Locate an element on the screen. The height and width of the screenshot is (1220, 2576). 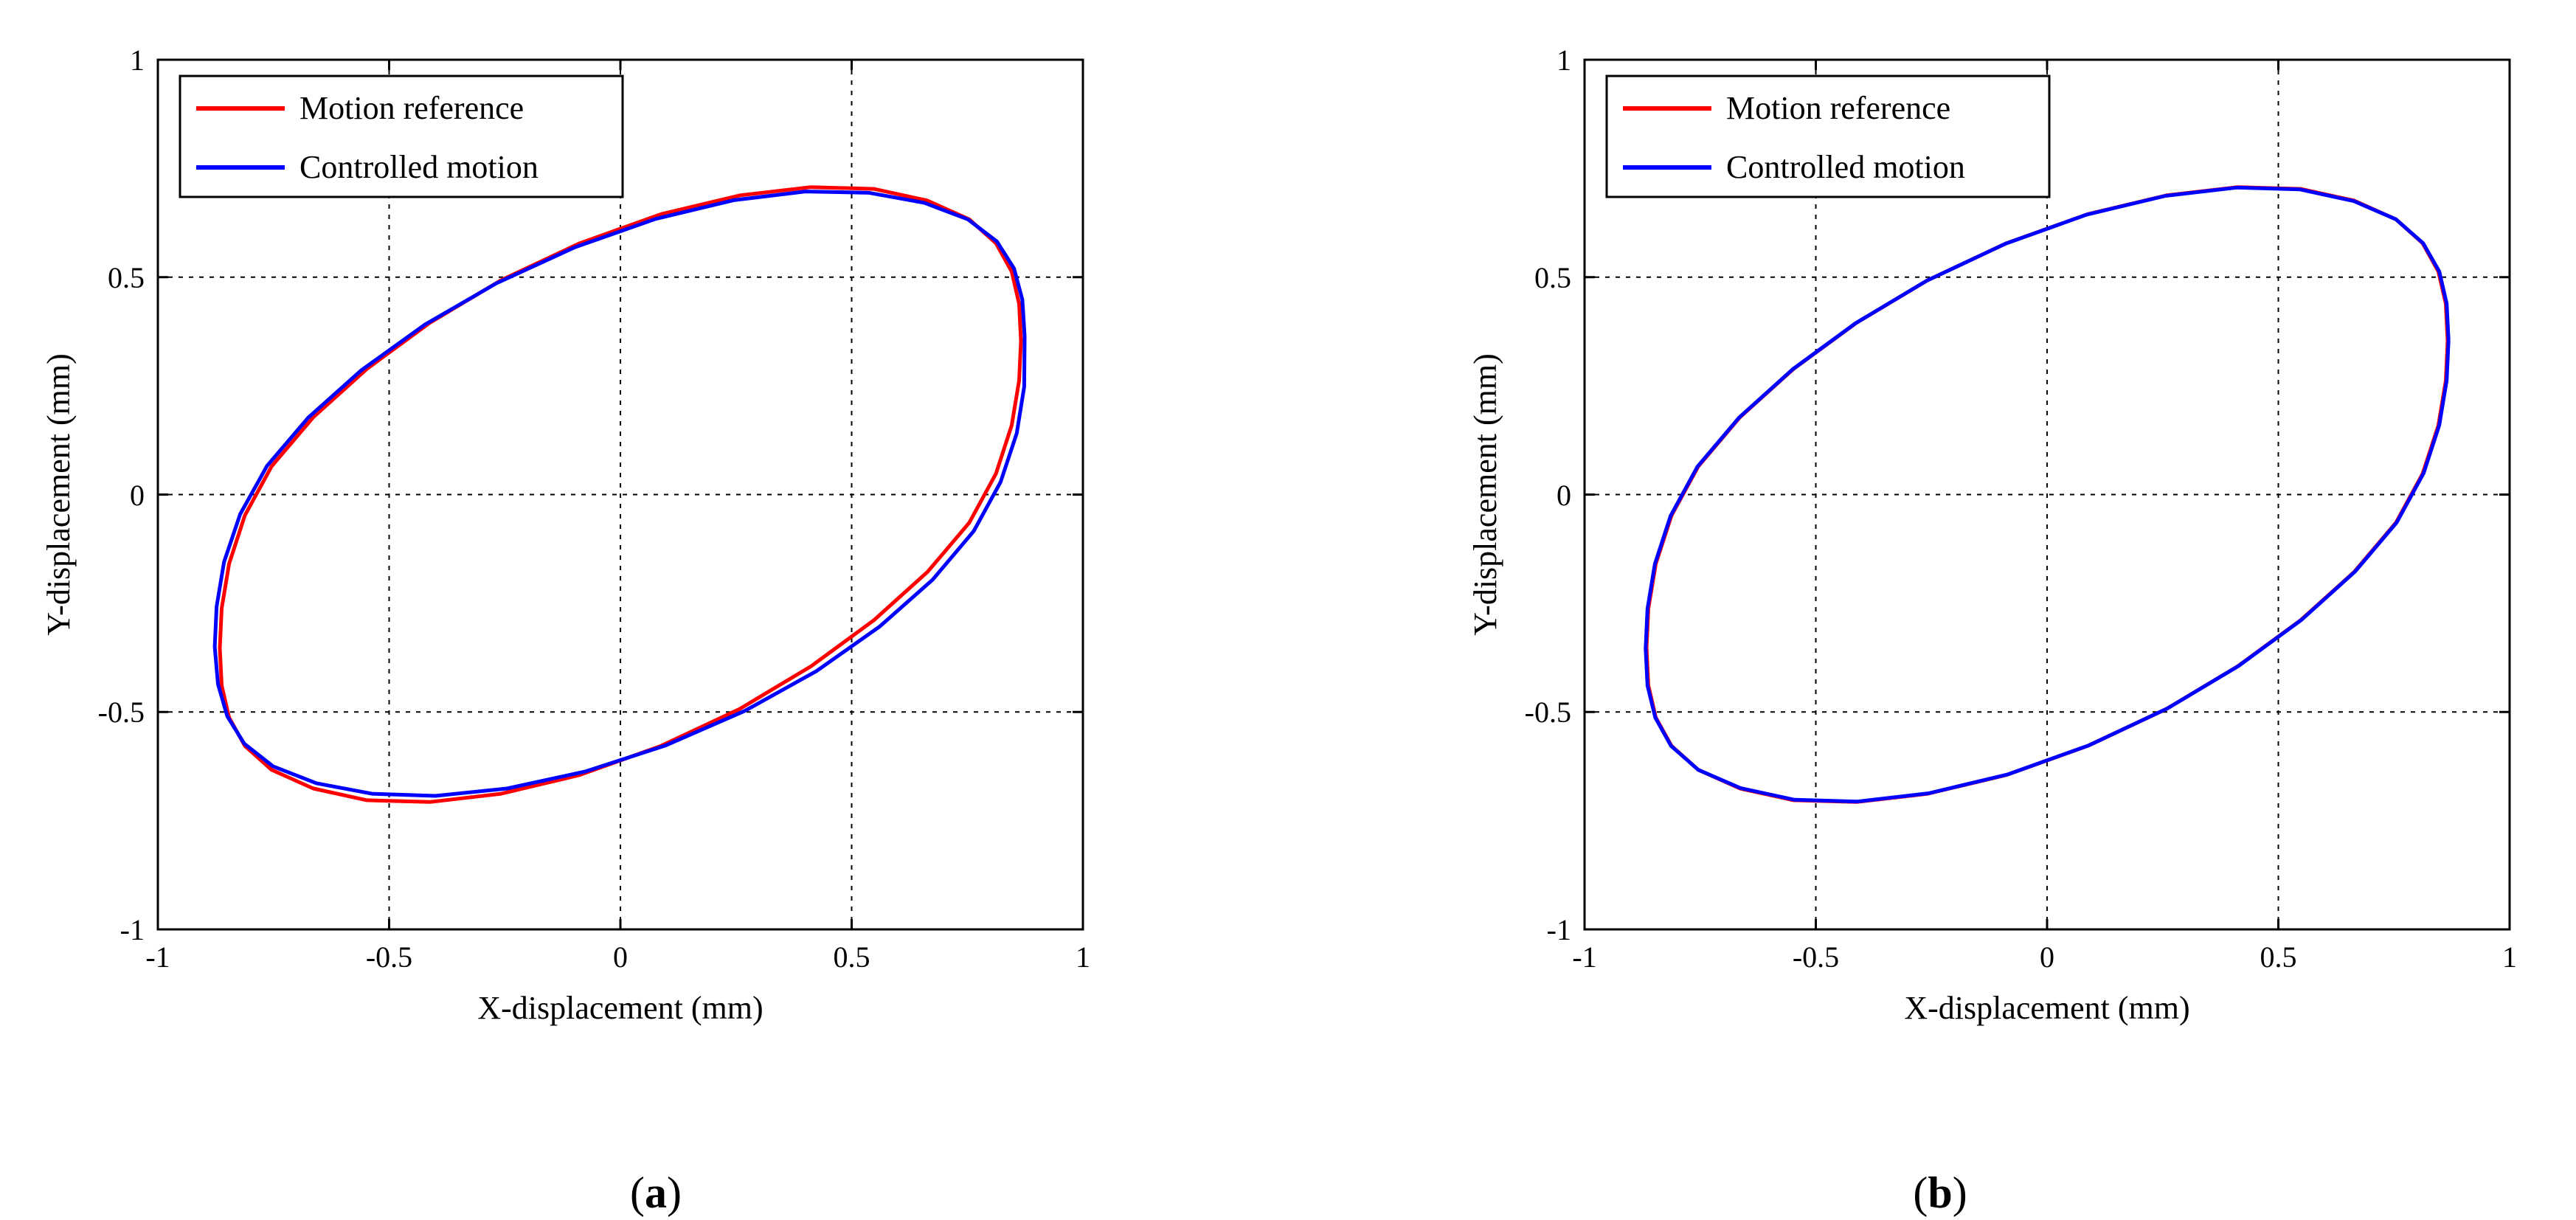
panel-label: (b) is located at coordinates (1940, 1192).